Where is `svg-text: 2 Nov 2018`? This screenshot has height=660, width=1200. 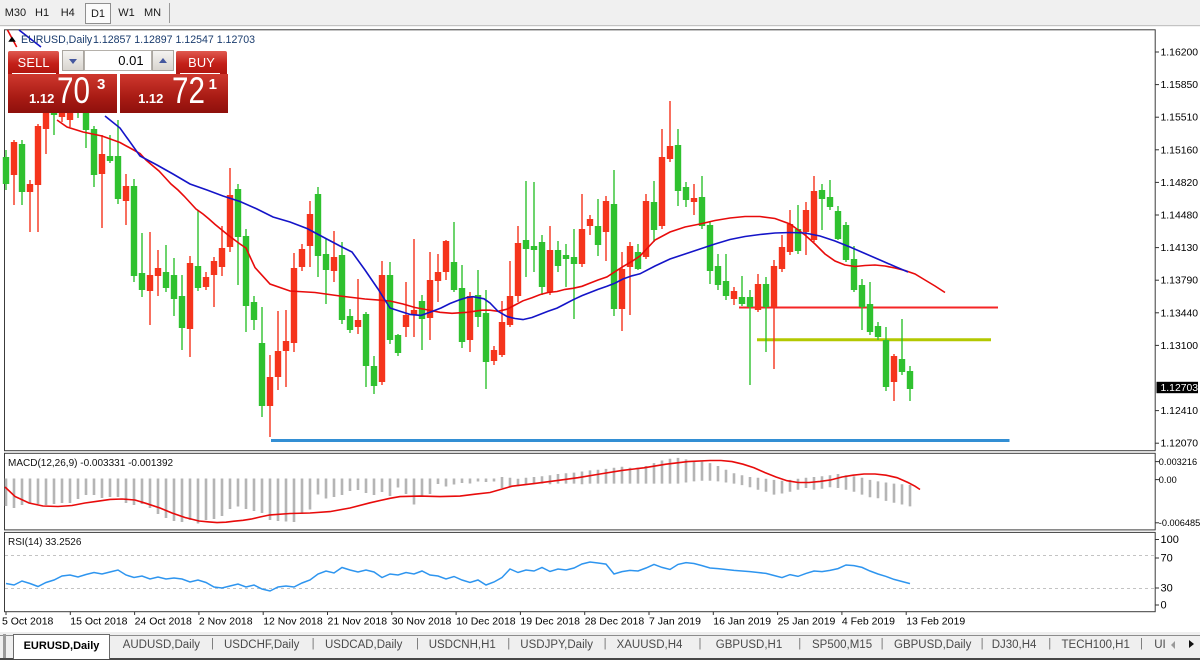 svg-text: 2 Nov 2018 is located at coordinates (226, 622).